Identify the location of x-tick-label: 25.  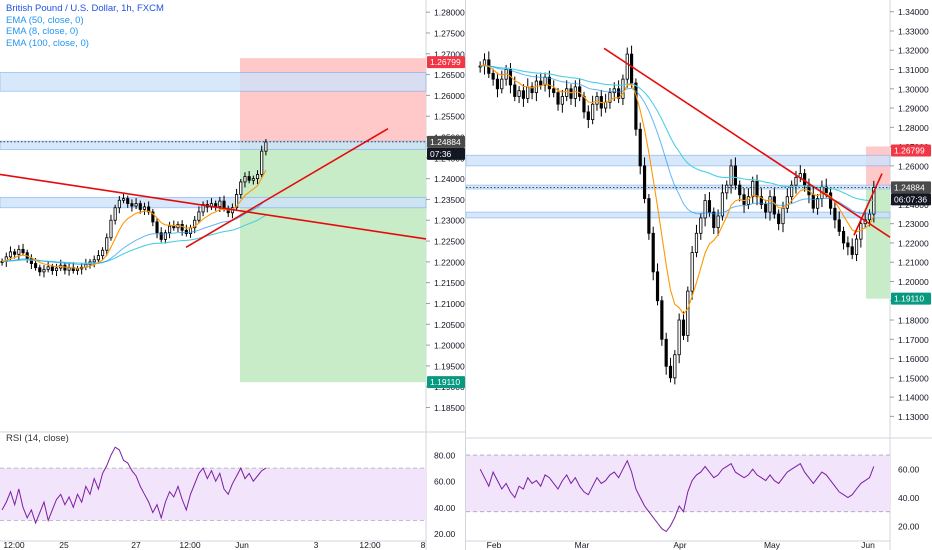
(64, 545).